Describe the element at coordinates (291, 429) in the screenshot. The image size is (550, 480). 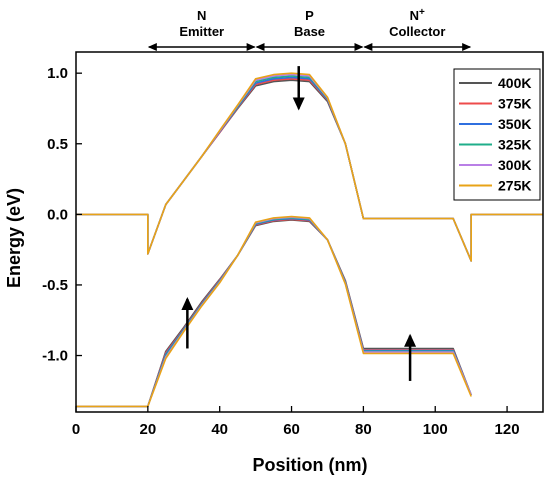
I see `x-tick-label: 60` at that location.